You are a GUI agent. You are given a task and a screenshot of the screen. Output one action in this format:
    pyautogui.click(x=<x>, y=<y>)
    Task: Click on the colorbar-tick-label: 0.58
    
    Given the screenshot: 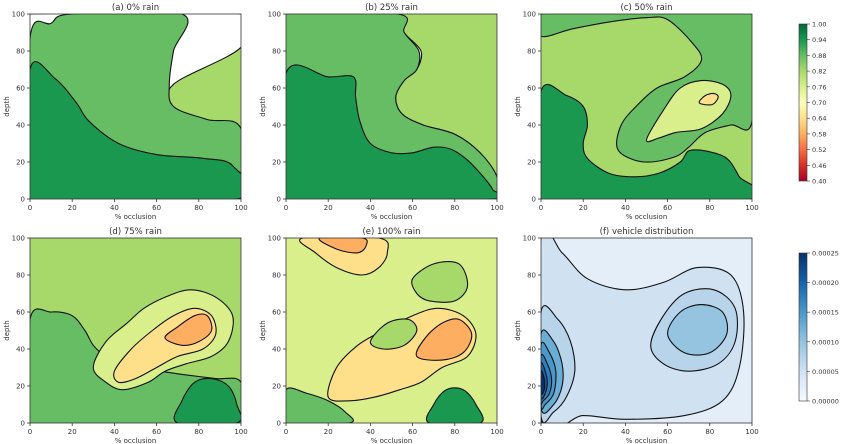 What is the action you would take?
    pyautogui.click(x=819, y=134)
    